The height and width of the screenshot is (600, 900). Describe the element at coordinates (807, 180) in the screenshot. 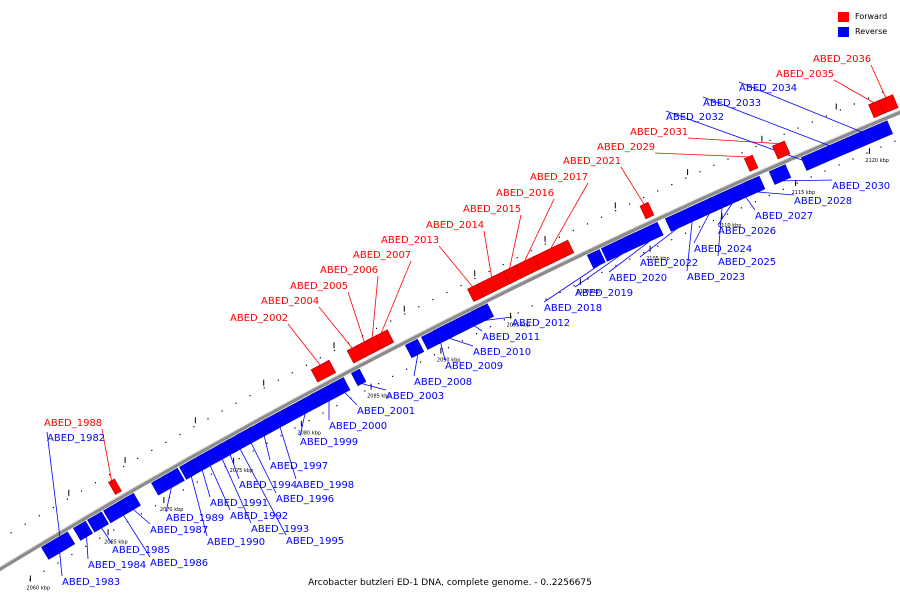

I see `leader-abed-2030` at that location.